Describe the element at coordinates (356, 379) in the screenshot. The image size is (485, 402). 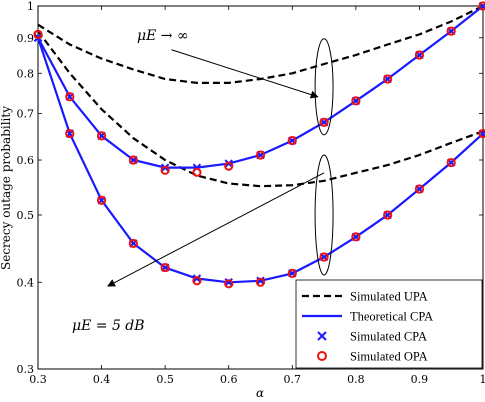
I see `x-tick-label: 0.8` at that location.